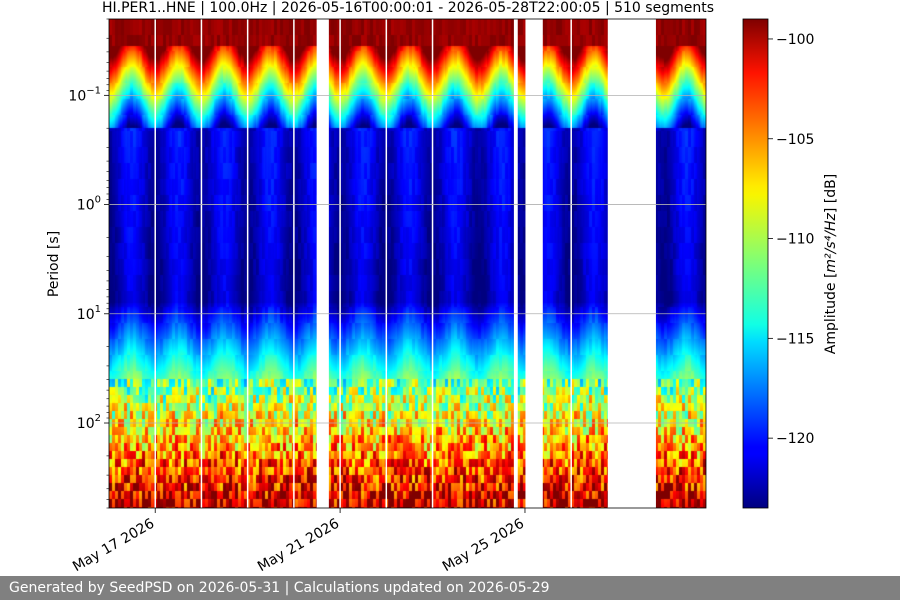  Describe the element at coordinates (298, 546) in the screenshot. I see `x-tick-label: May 21 2026` at that location.